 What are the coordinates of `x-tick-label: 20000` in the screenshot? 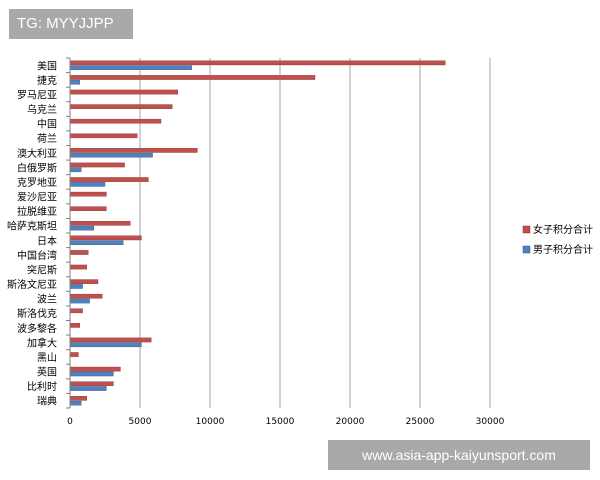 It's located at (350, 422).